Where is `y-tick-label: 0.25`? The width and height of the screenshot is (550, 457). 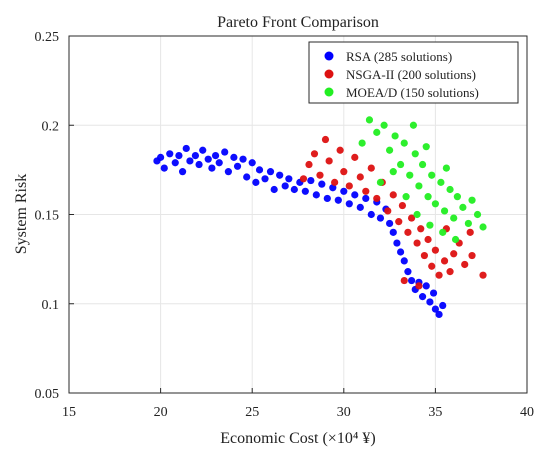 y-tick-label: 0.25 is located at coordinates (47, 37).